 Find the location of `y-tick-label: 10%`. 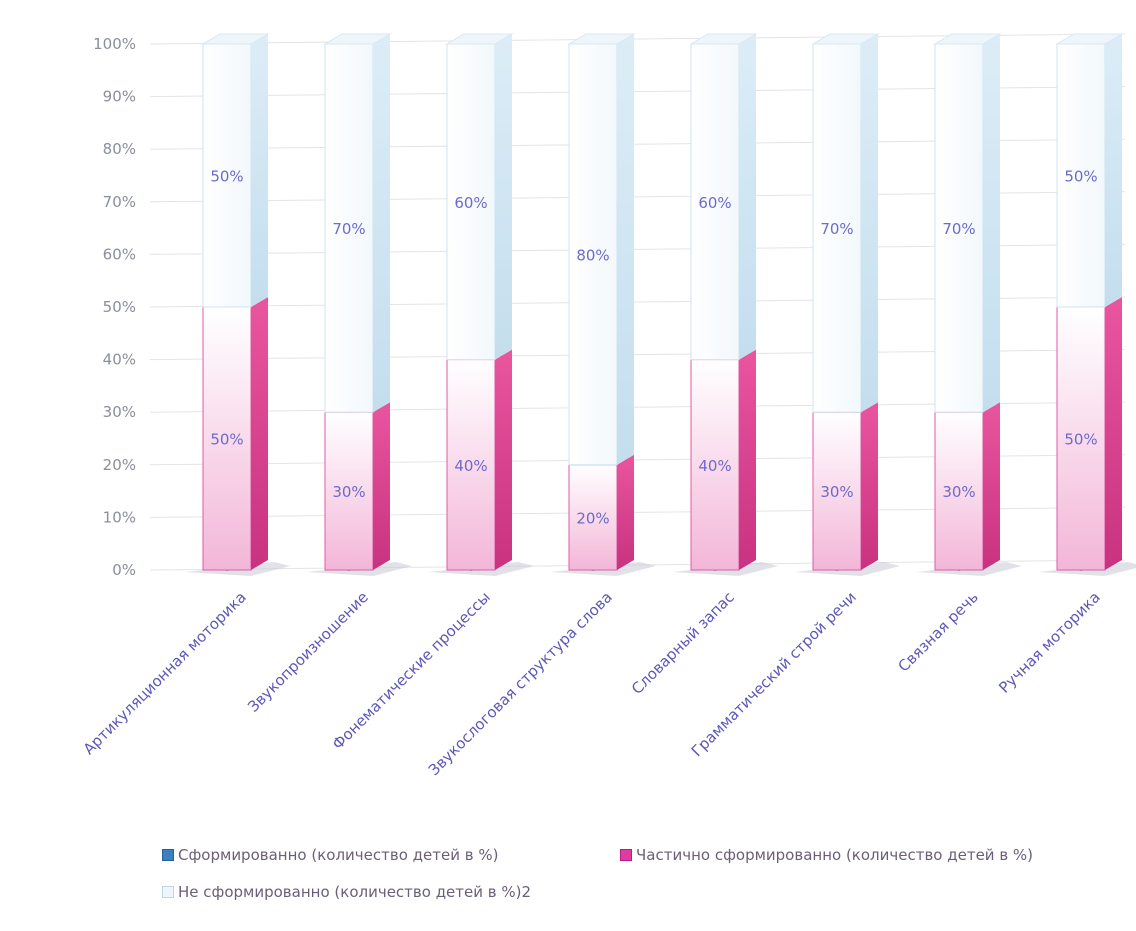

y-tick-label: 10% is located at coordinates (119, 517).